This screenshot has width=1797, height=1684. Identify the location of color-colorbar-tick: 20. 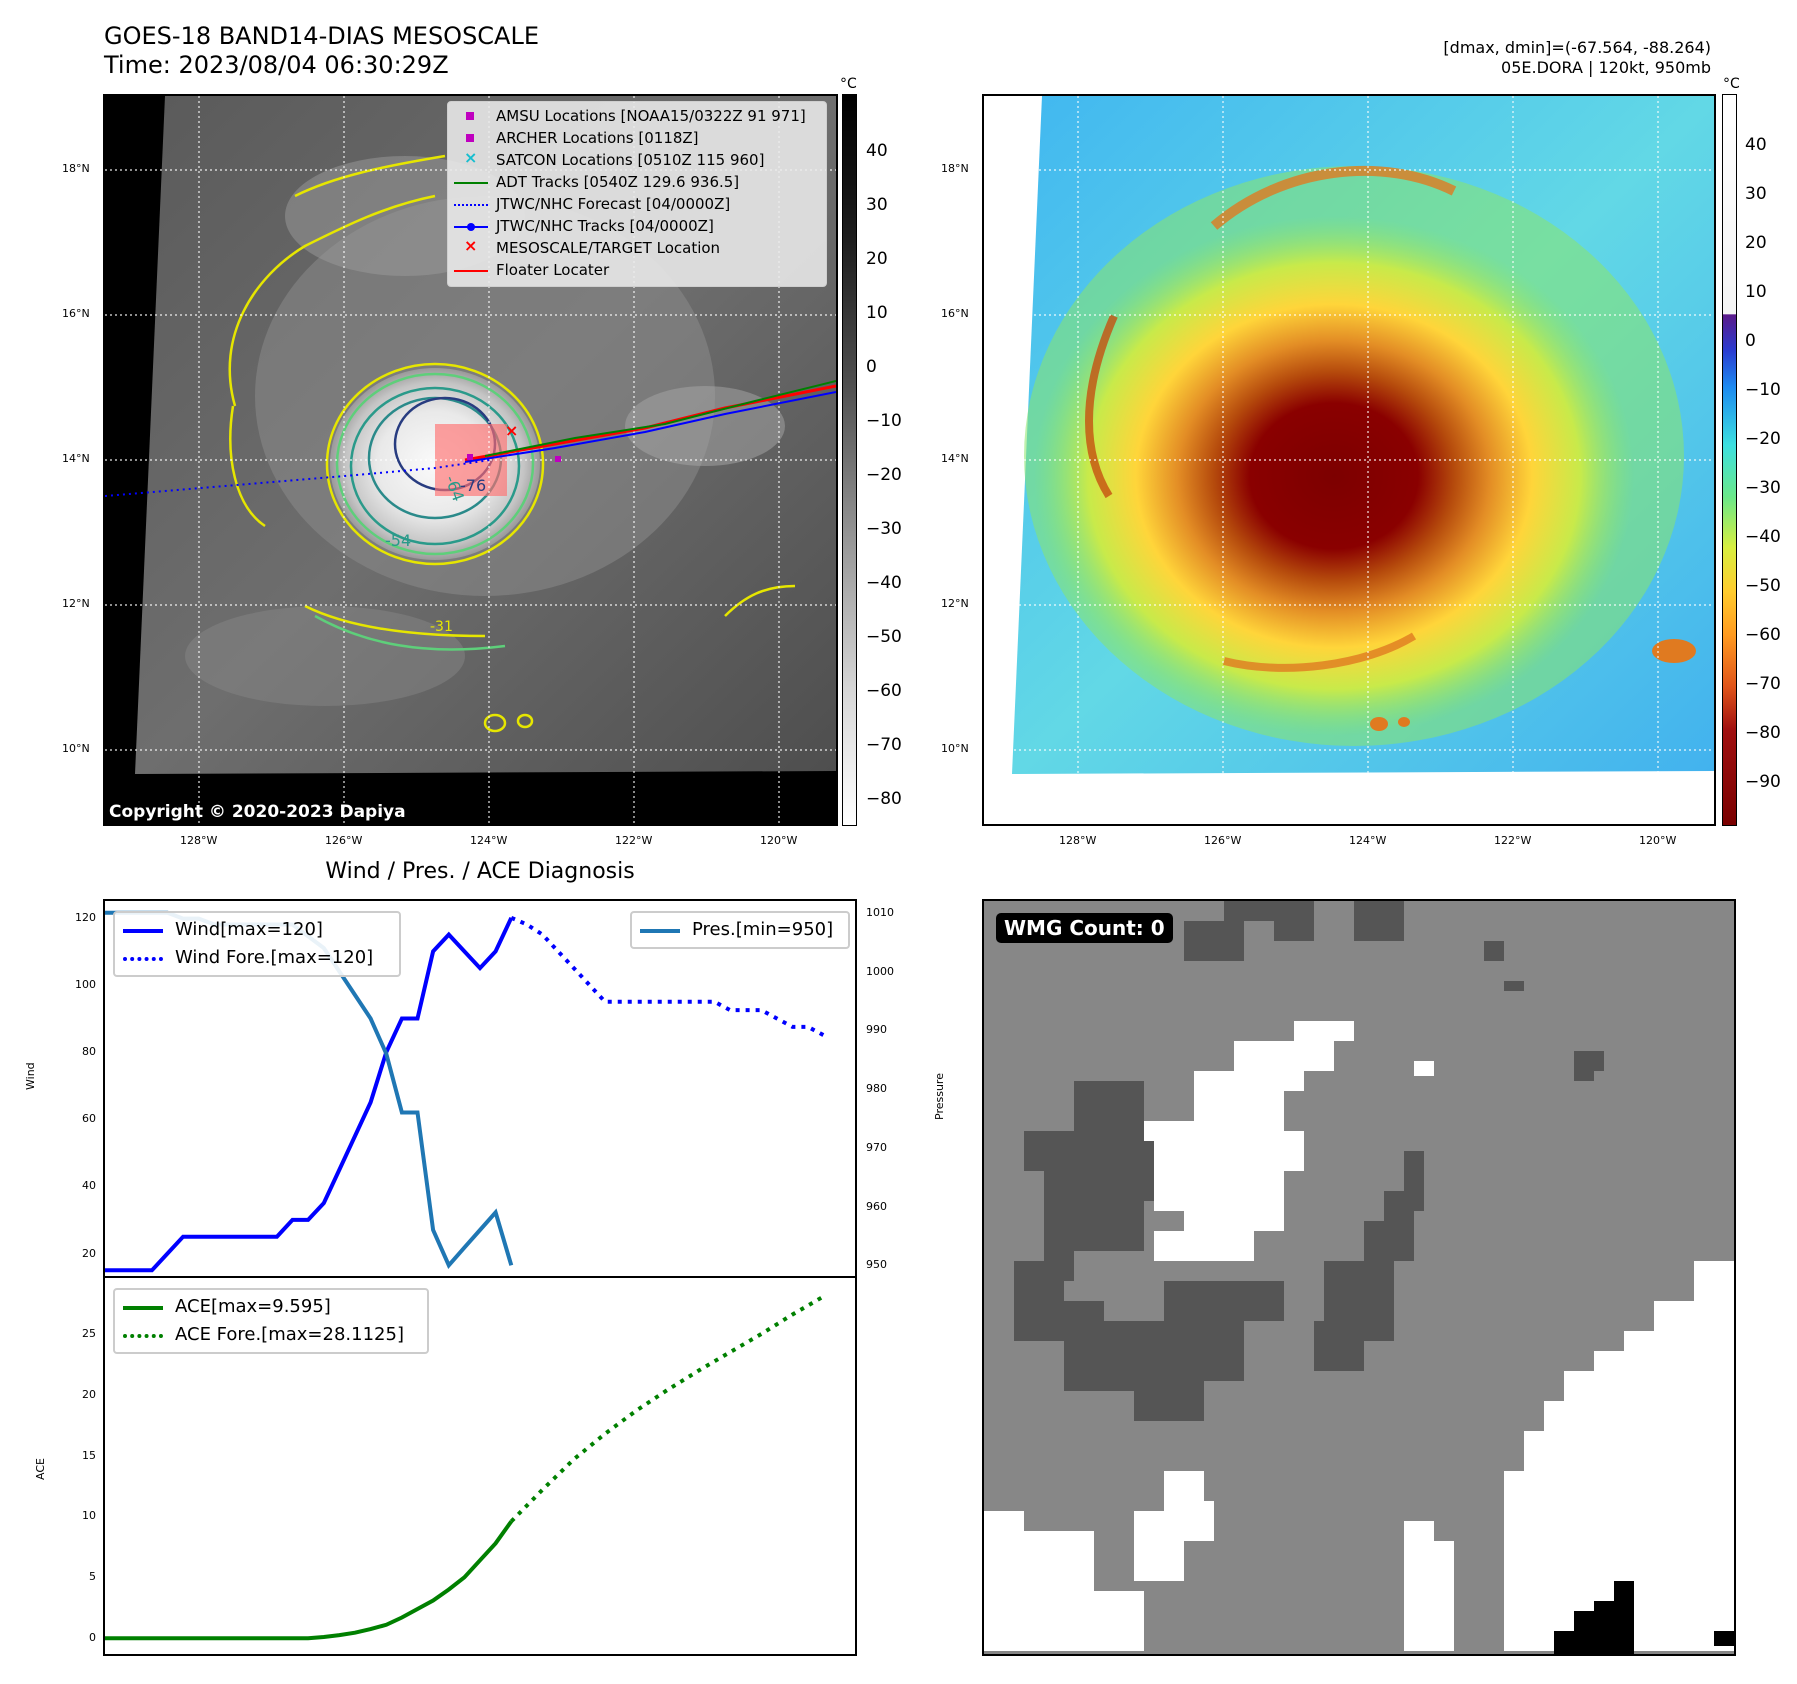
(1756, 243).